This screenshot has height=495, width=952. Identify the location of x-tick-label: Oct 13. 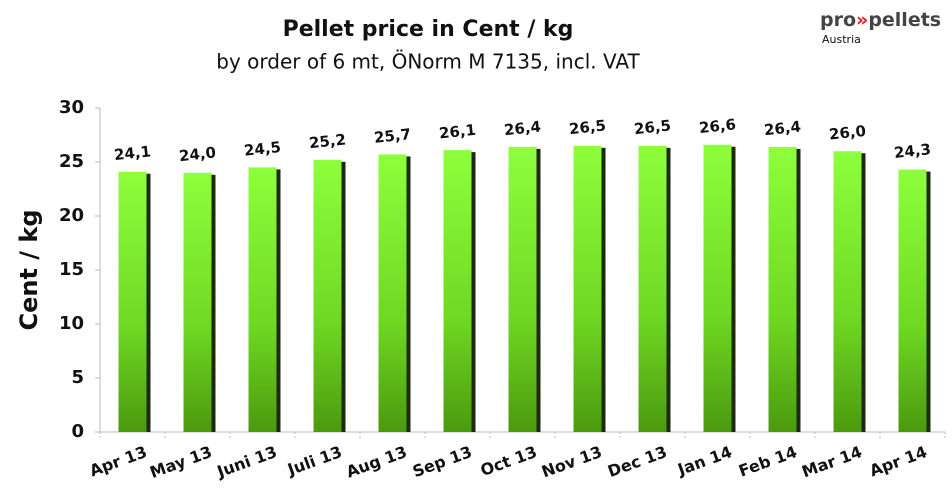
(509, 461).